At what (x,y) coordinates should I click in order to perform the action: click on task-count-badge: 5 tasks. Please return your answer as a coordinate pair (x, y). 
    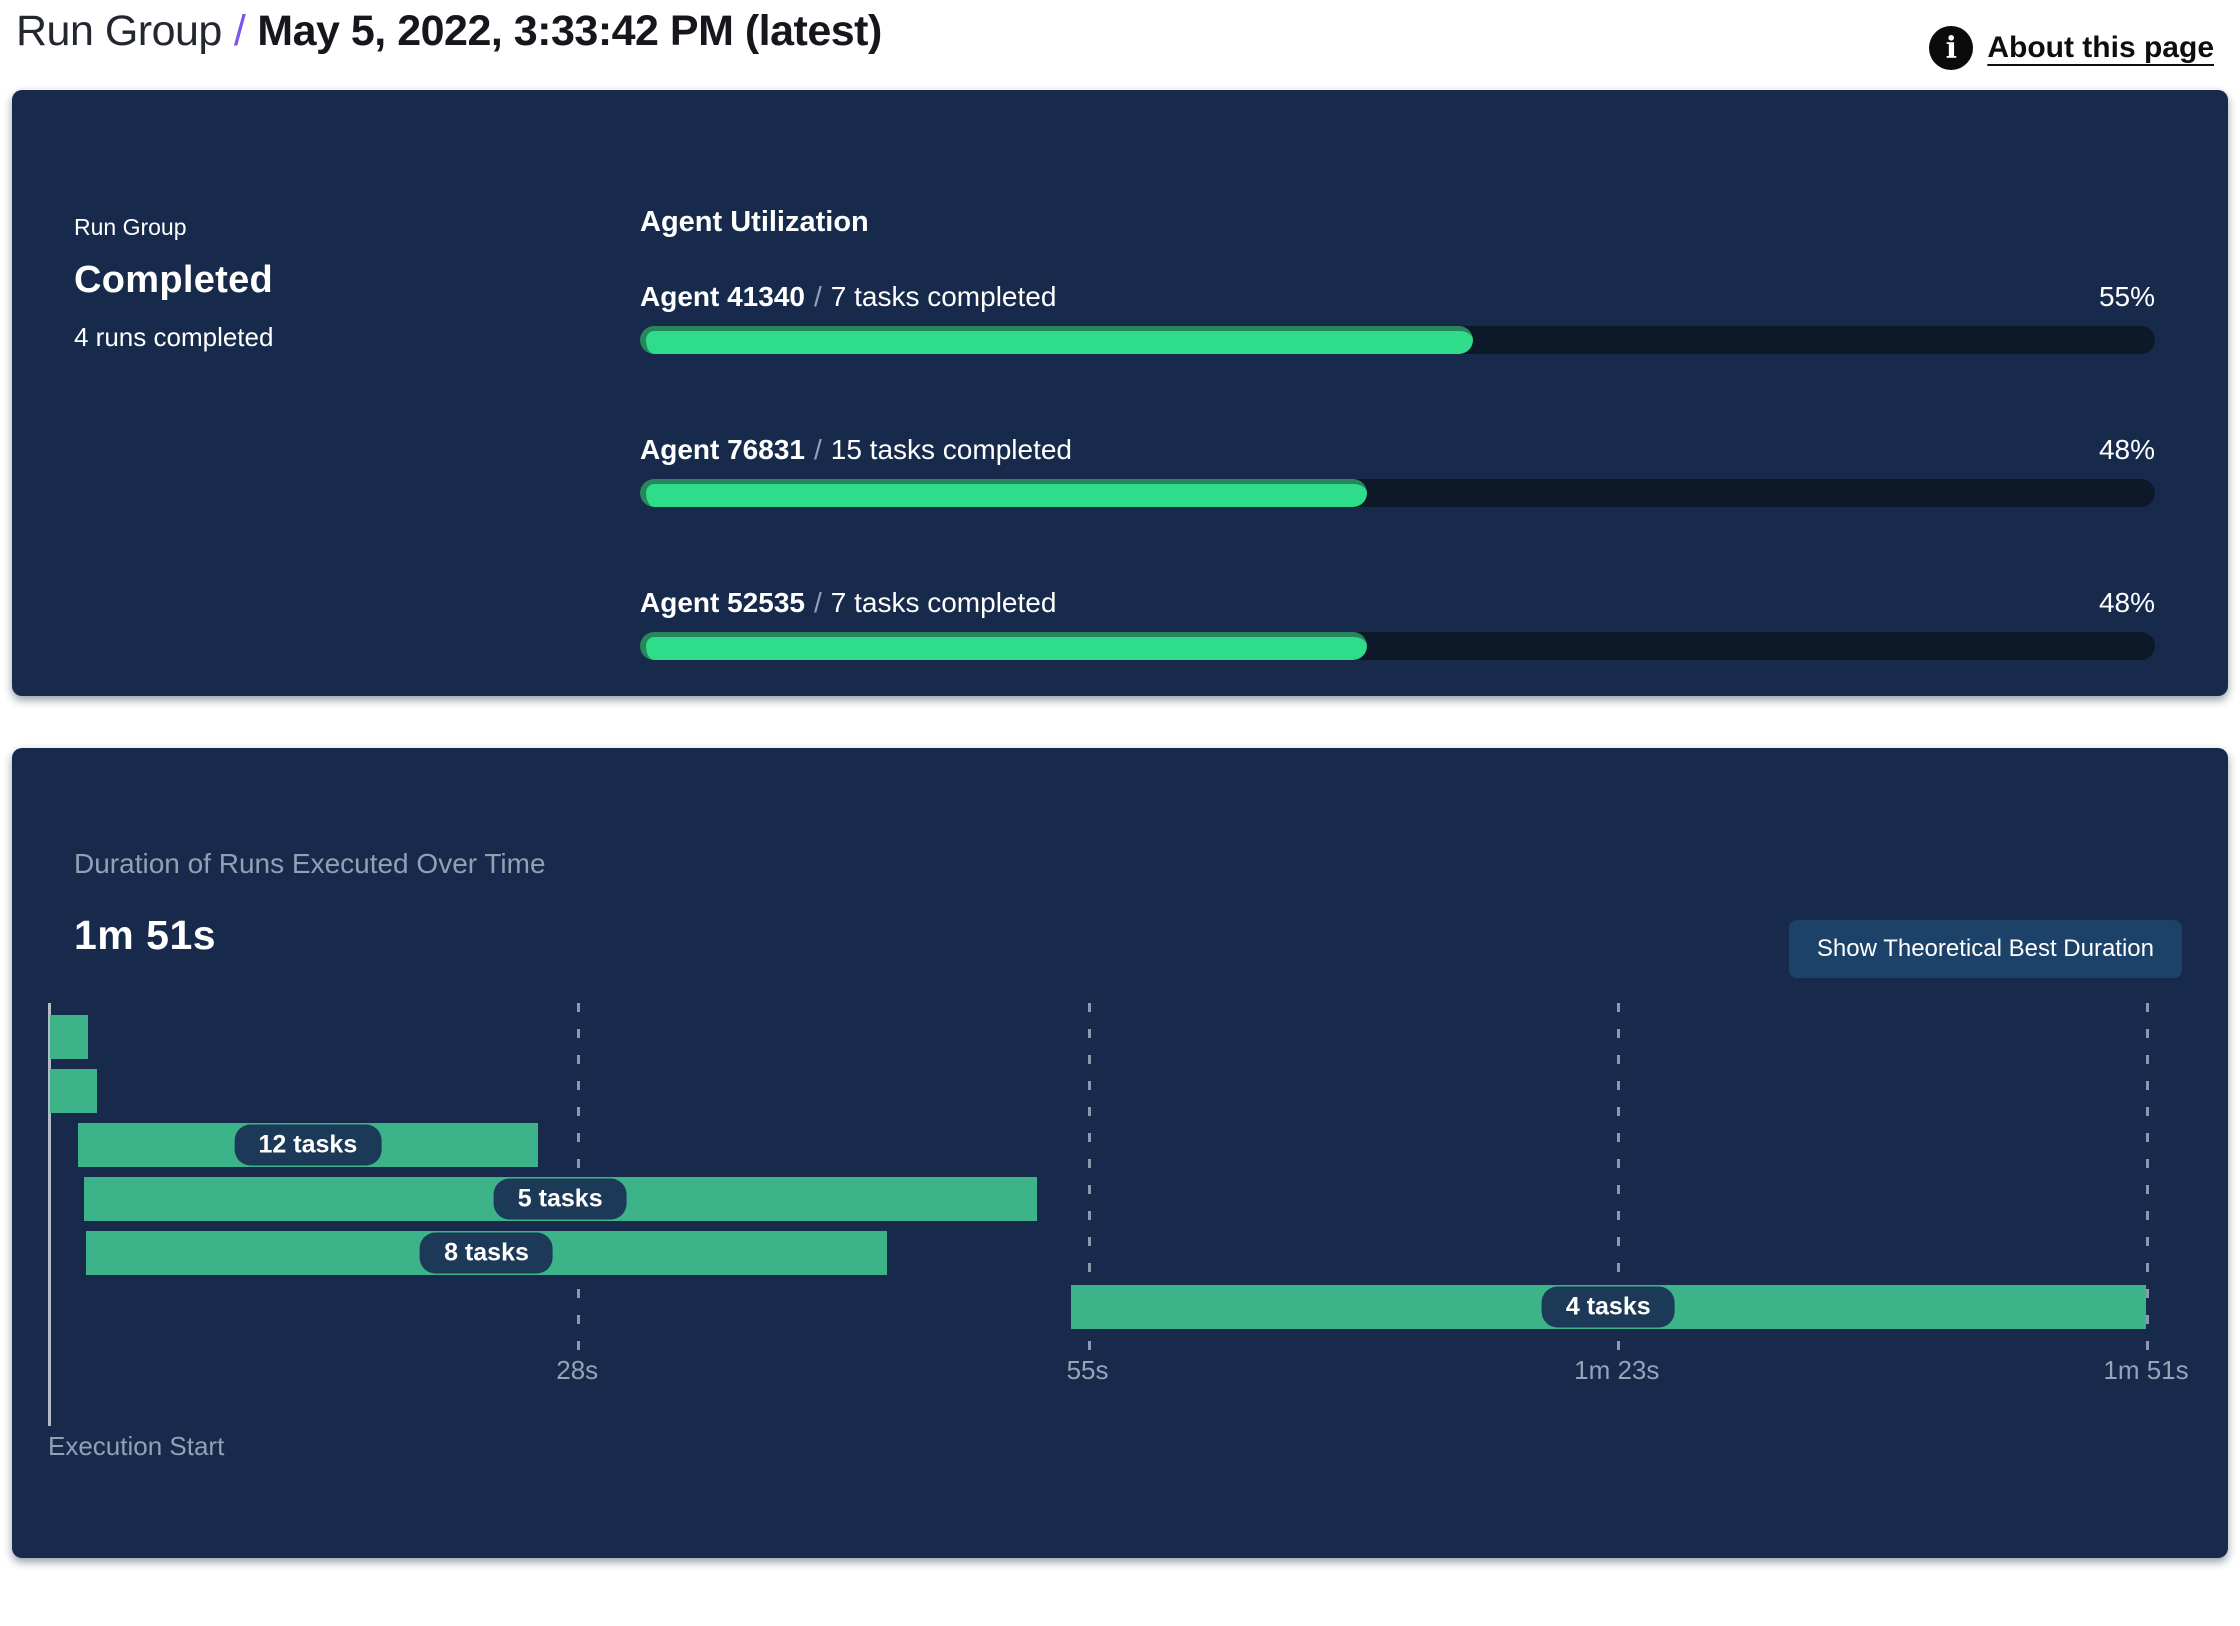
    Looking at the image, I should click on (560, 1199).